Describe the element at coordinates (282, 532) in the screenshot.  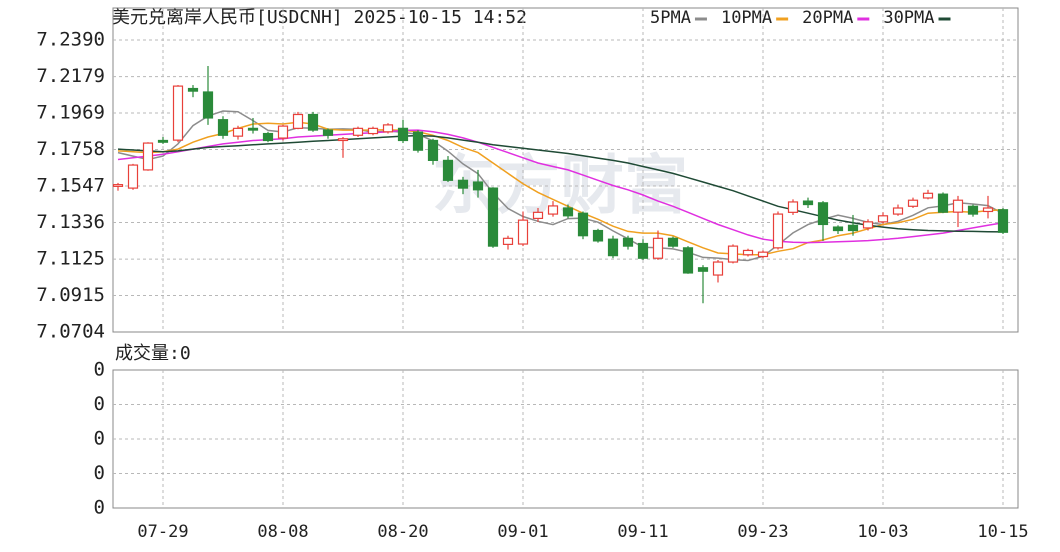
I see `x-tick-label: 08-08` at that location.